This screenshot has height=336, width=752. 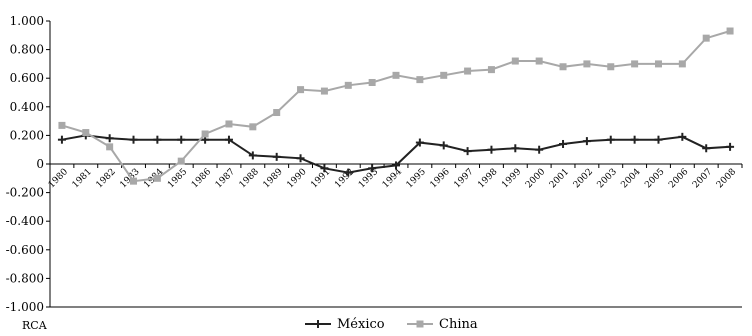 What do you see at coordinates (726, 178) in the screenshot?
I see `x-tick-label: 2008` at bounding box center [726, 178].